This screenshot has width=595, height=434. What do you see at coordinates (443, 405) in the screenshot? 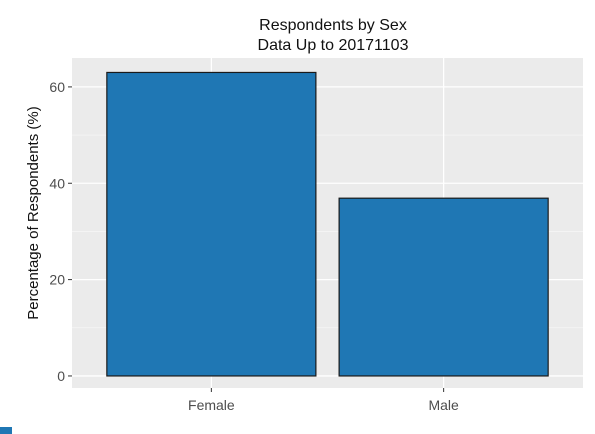
I see `x-tick-label: Male` at bounding box center [443, 405].